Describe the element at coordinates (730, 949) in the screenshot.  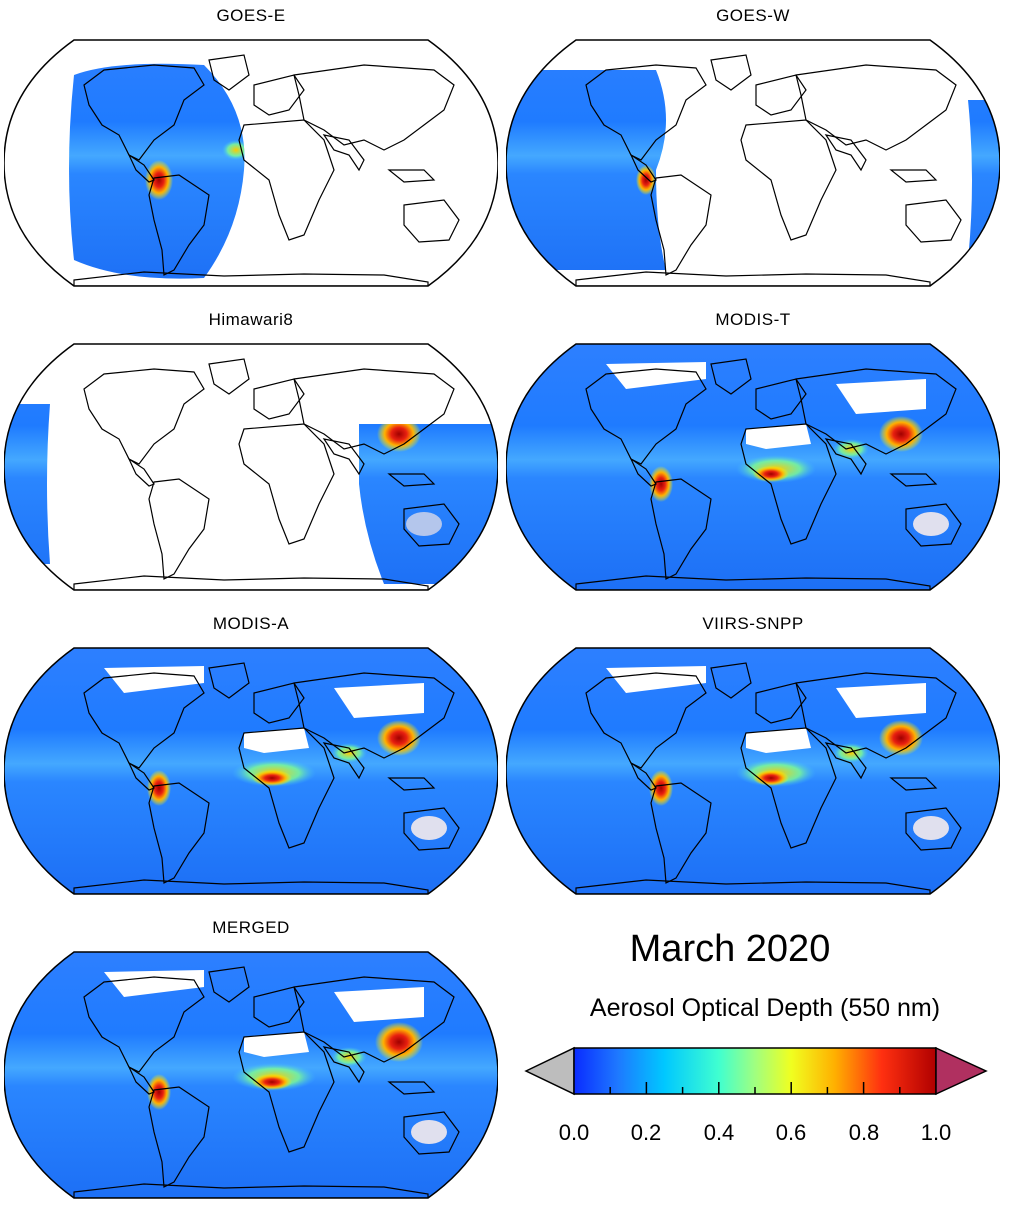
I see `period-title: March 2020` at that location.